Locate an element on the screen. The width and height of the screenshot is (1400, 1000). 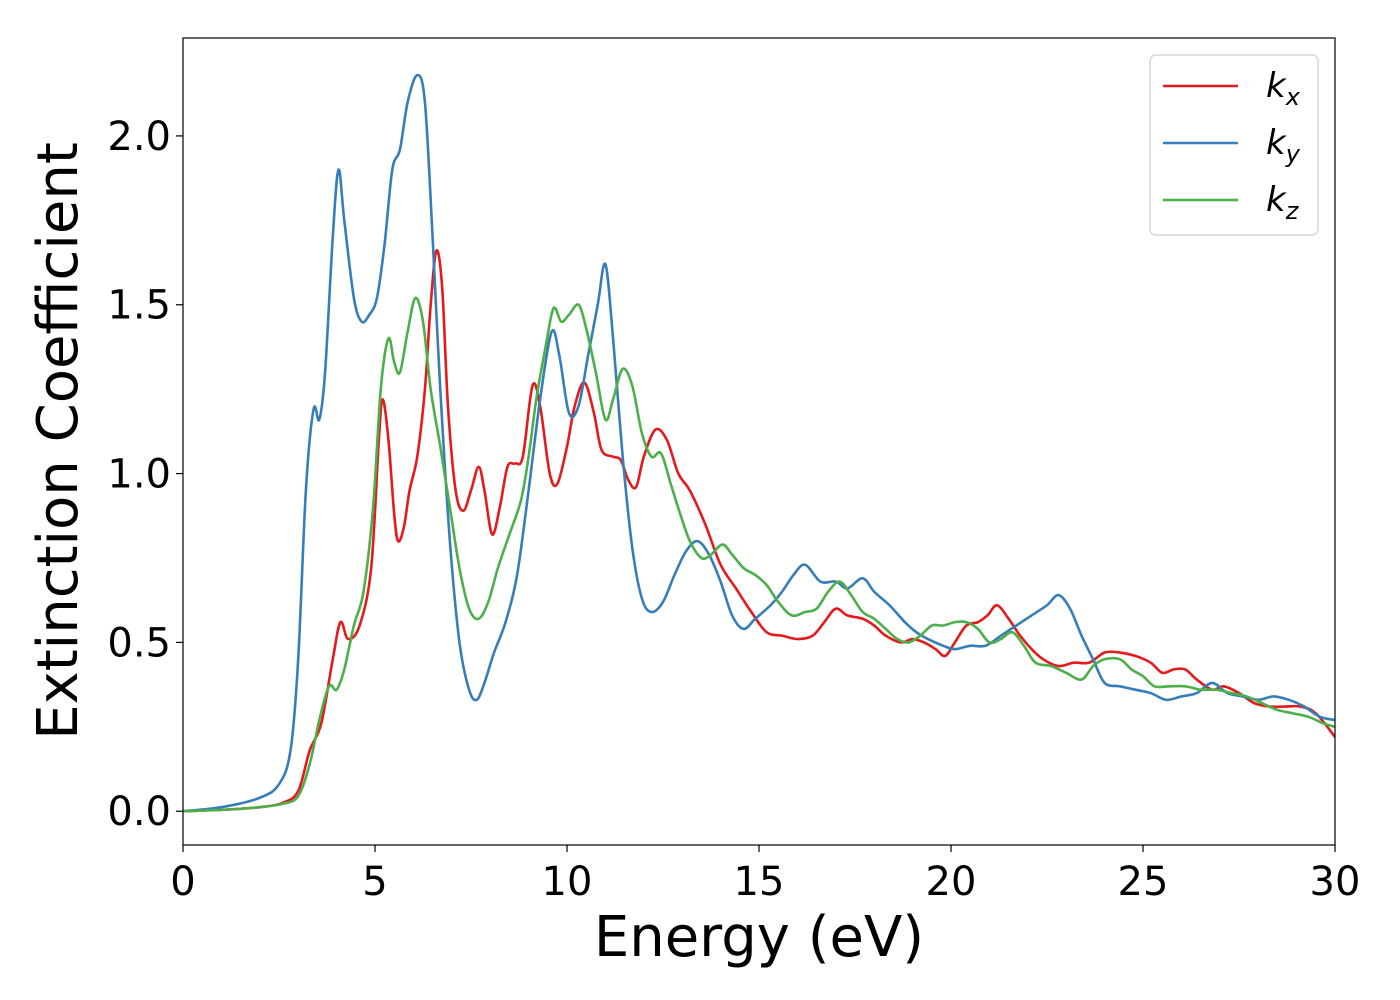
legend: kx ky kz is located at coordinates (1234, 145).